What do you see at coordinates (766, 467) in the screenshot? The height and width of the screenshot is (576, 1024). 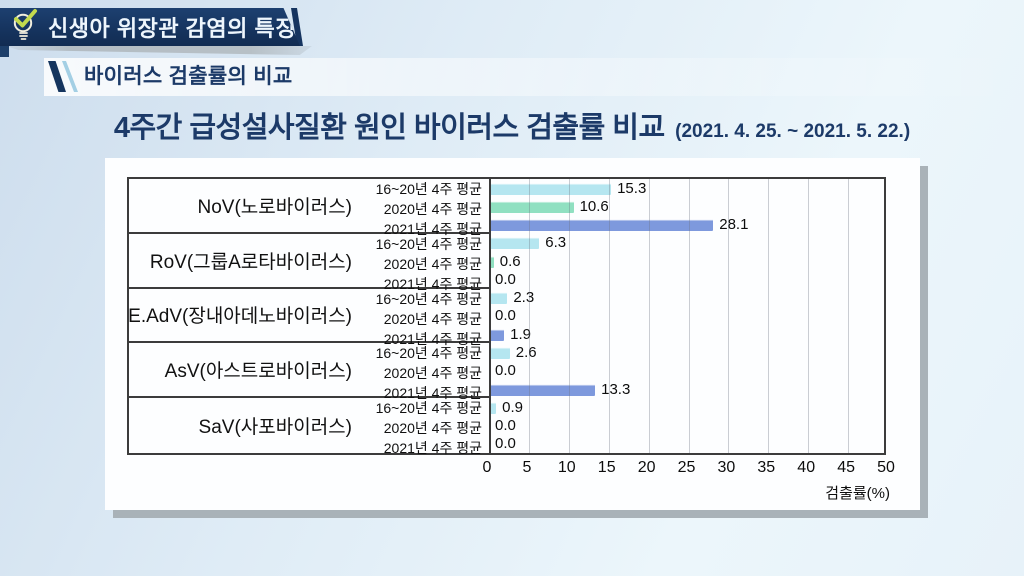 I see `x-tick-label: 35` at bounding box center [766, 467].